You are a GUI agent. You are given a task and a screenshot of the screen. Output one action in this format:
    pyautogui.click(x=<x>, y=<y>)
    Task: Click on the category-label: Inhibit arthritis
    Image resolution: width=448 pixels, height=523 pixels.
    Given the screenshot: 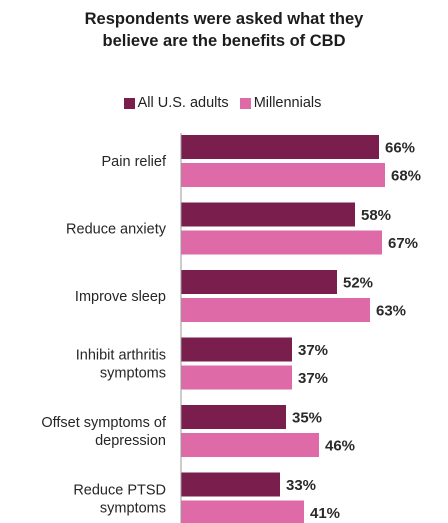 What is the action you would take?
    pyautogui.click(x=121, y=356)
    